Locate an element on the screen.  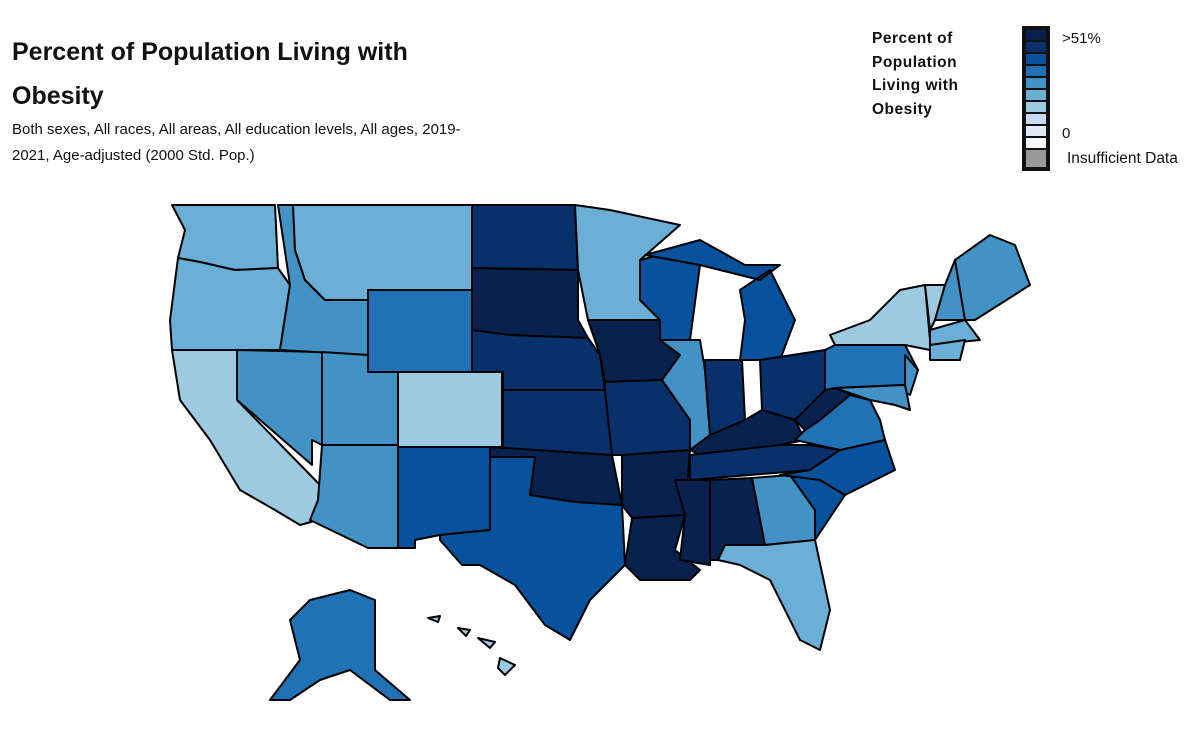
state-new-york: New York is located at coordinates (880, 317).